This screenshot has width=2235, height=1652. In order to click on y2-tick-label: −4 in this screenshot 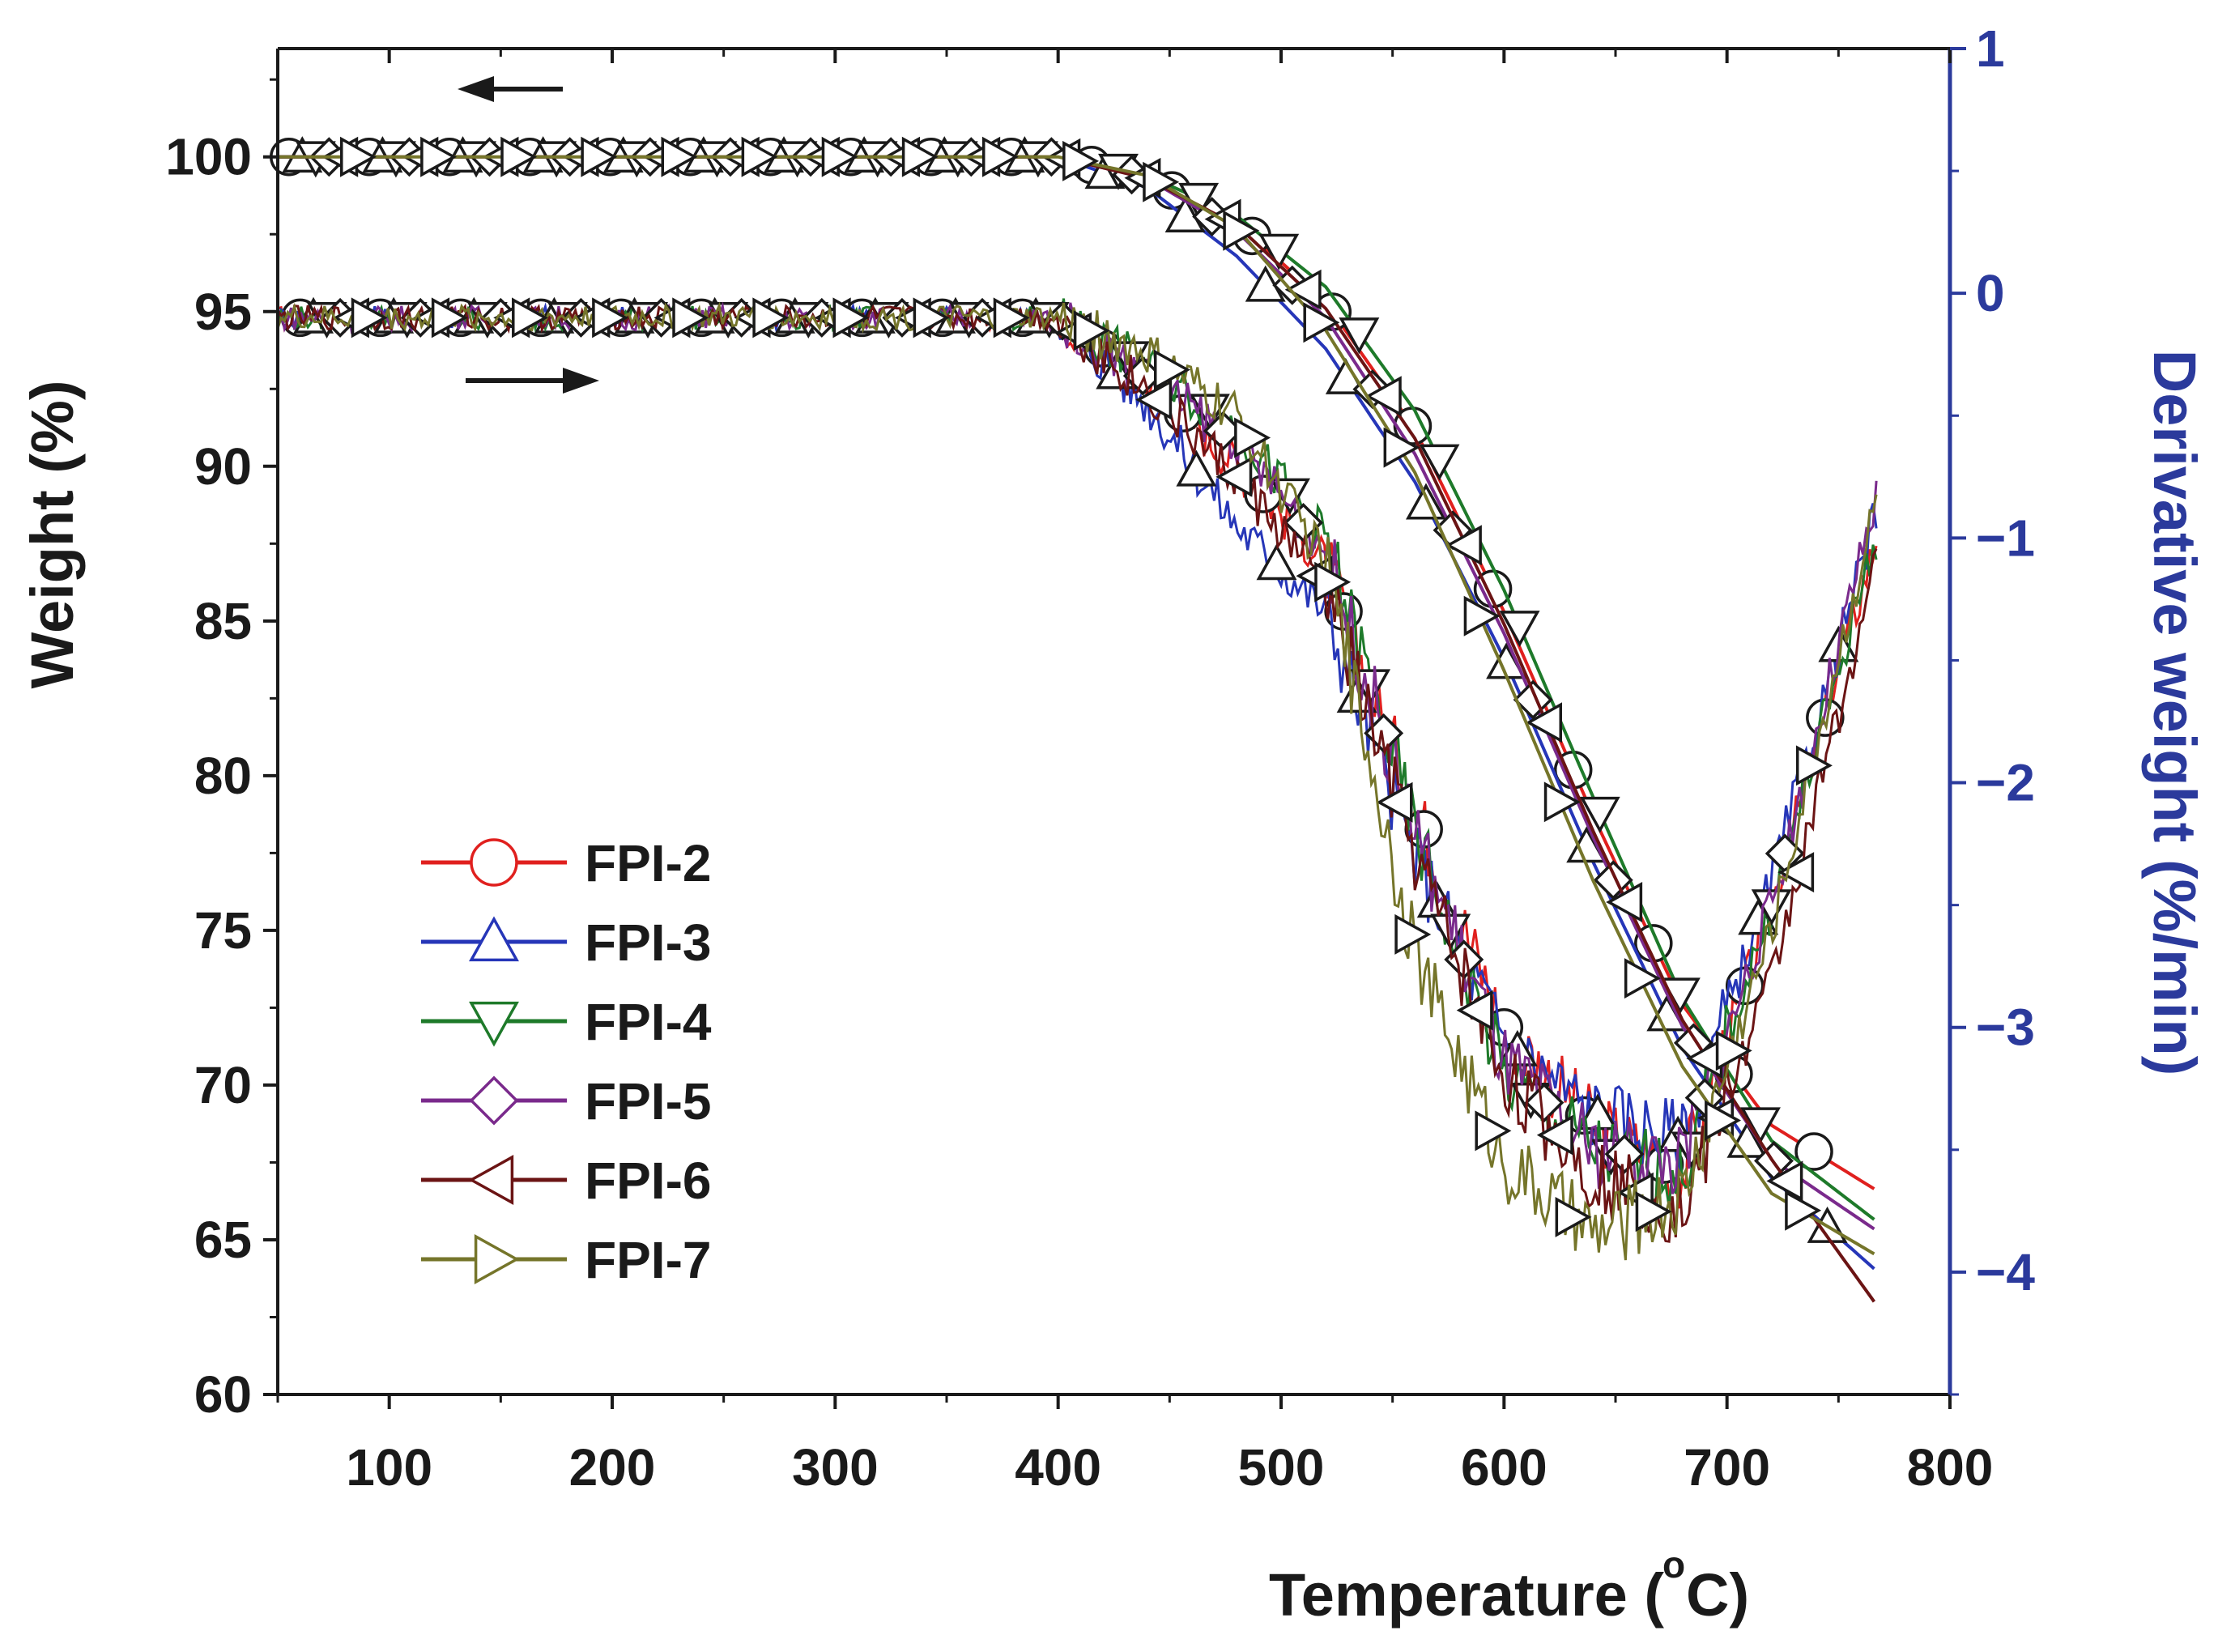, I will do `click(2005, 1272)`.